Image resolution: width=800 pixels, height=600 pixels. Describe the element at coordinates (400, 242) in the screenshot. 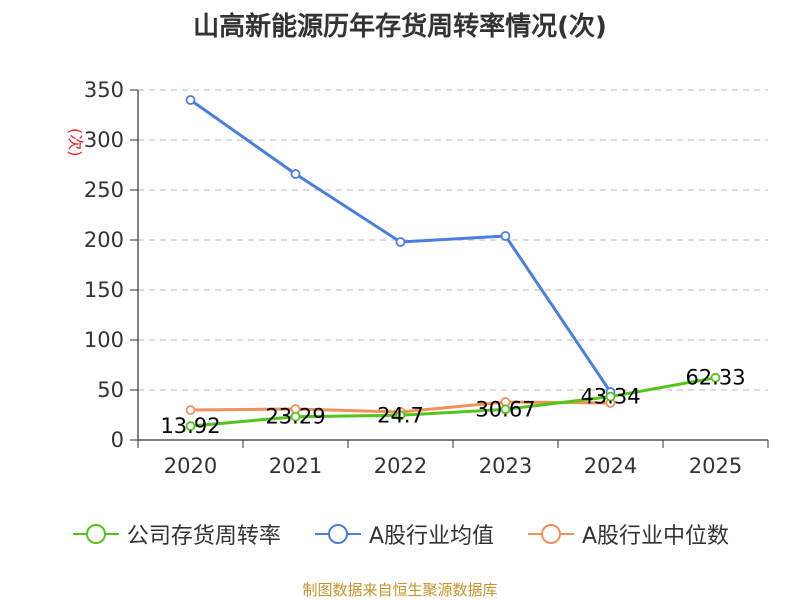

I see `series-0-point-2022` at that location.